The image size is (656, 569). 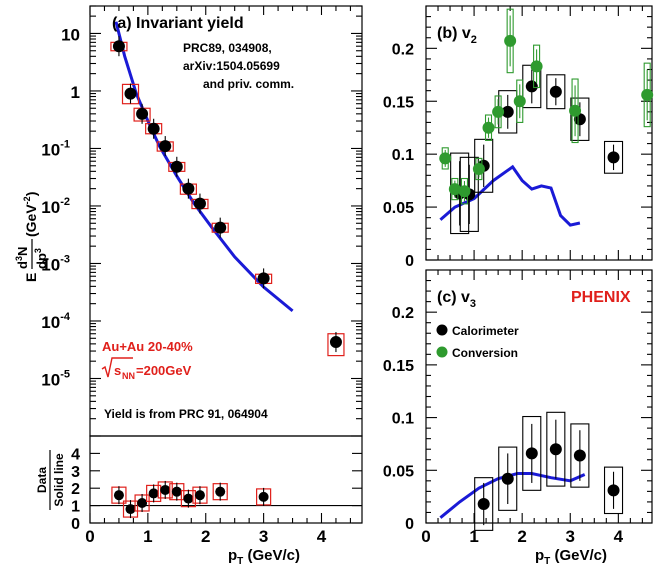 I want to click on y-tick-label: 10⁻¹, so click(x=55, y=148).